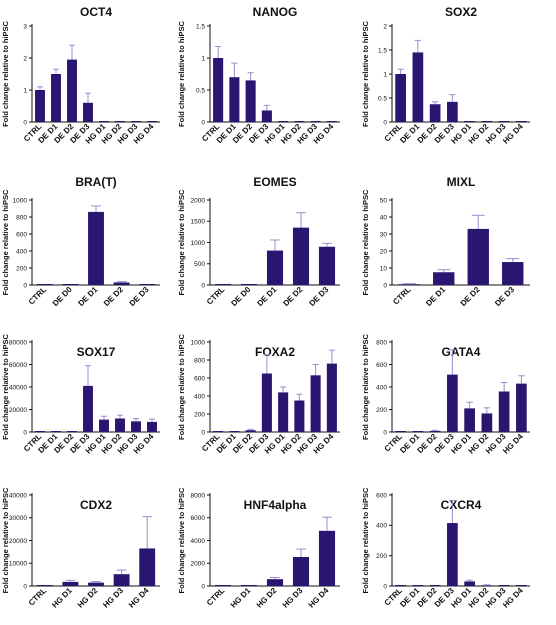  I want to click on y-tick-label: 6000, so click(198, 518).